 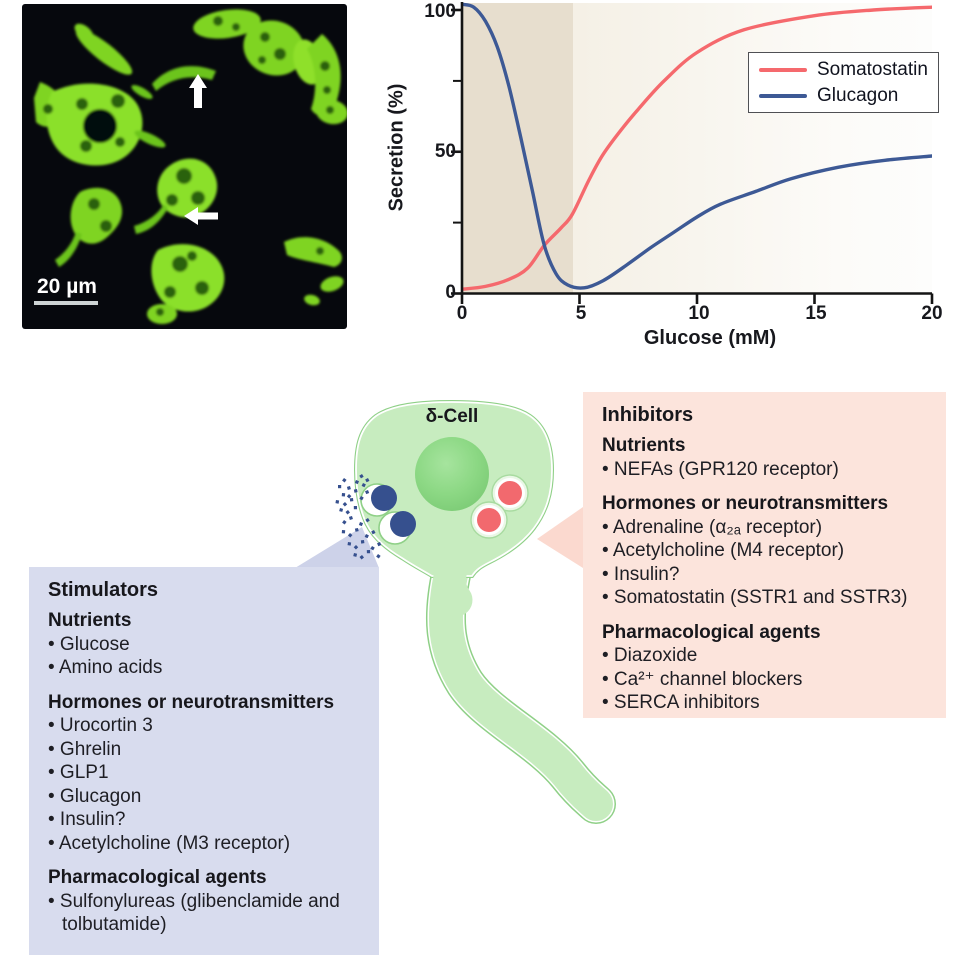 I want to click on exocytosis-sites, so click(x=375, y=517).